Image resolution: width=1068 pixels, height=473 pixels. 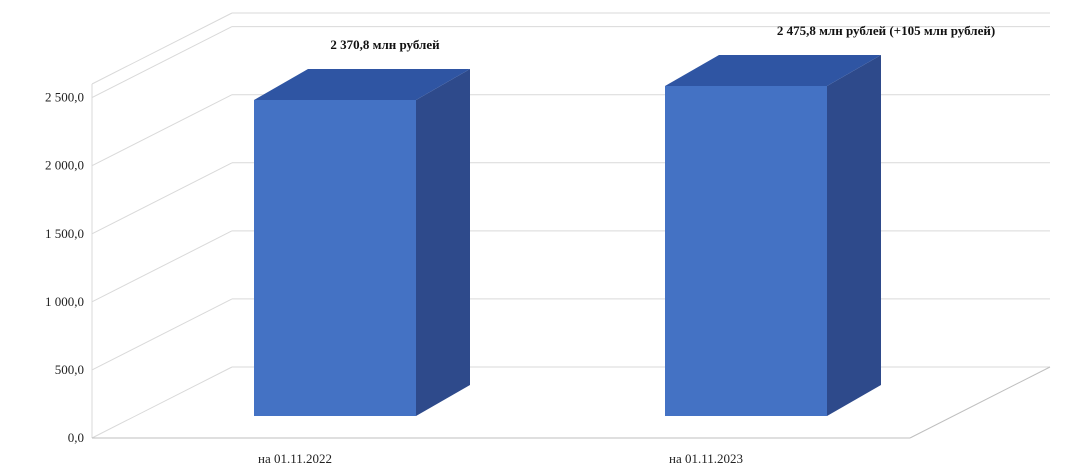 I want to click on x-category-label: на 01.11.2023, so click(x=706, y=458).